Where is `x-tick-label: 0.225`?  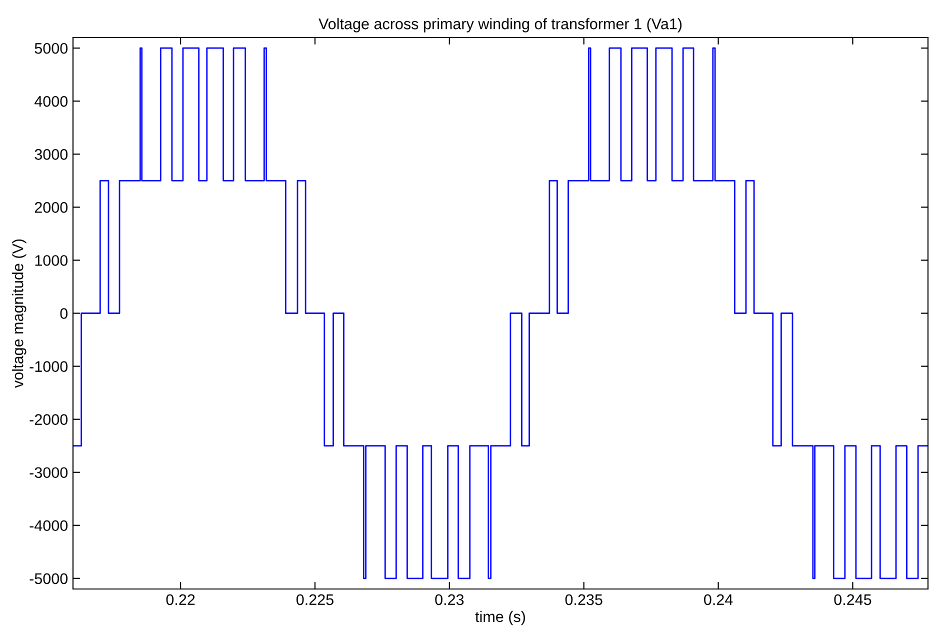
x-tick-label: 0.225 is located at coordinates (315, 600).